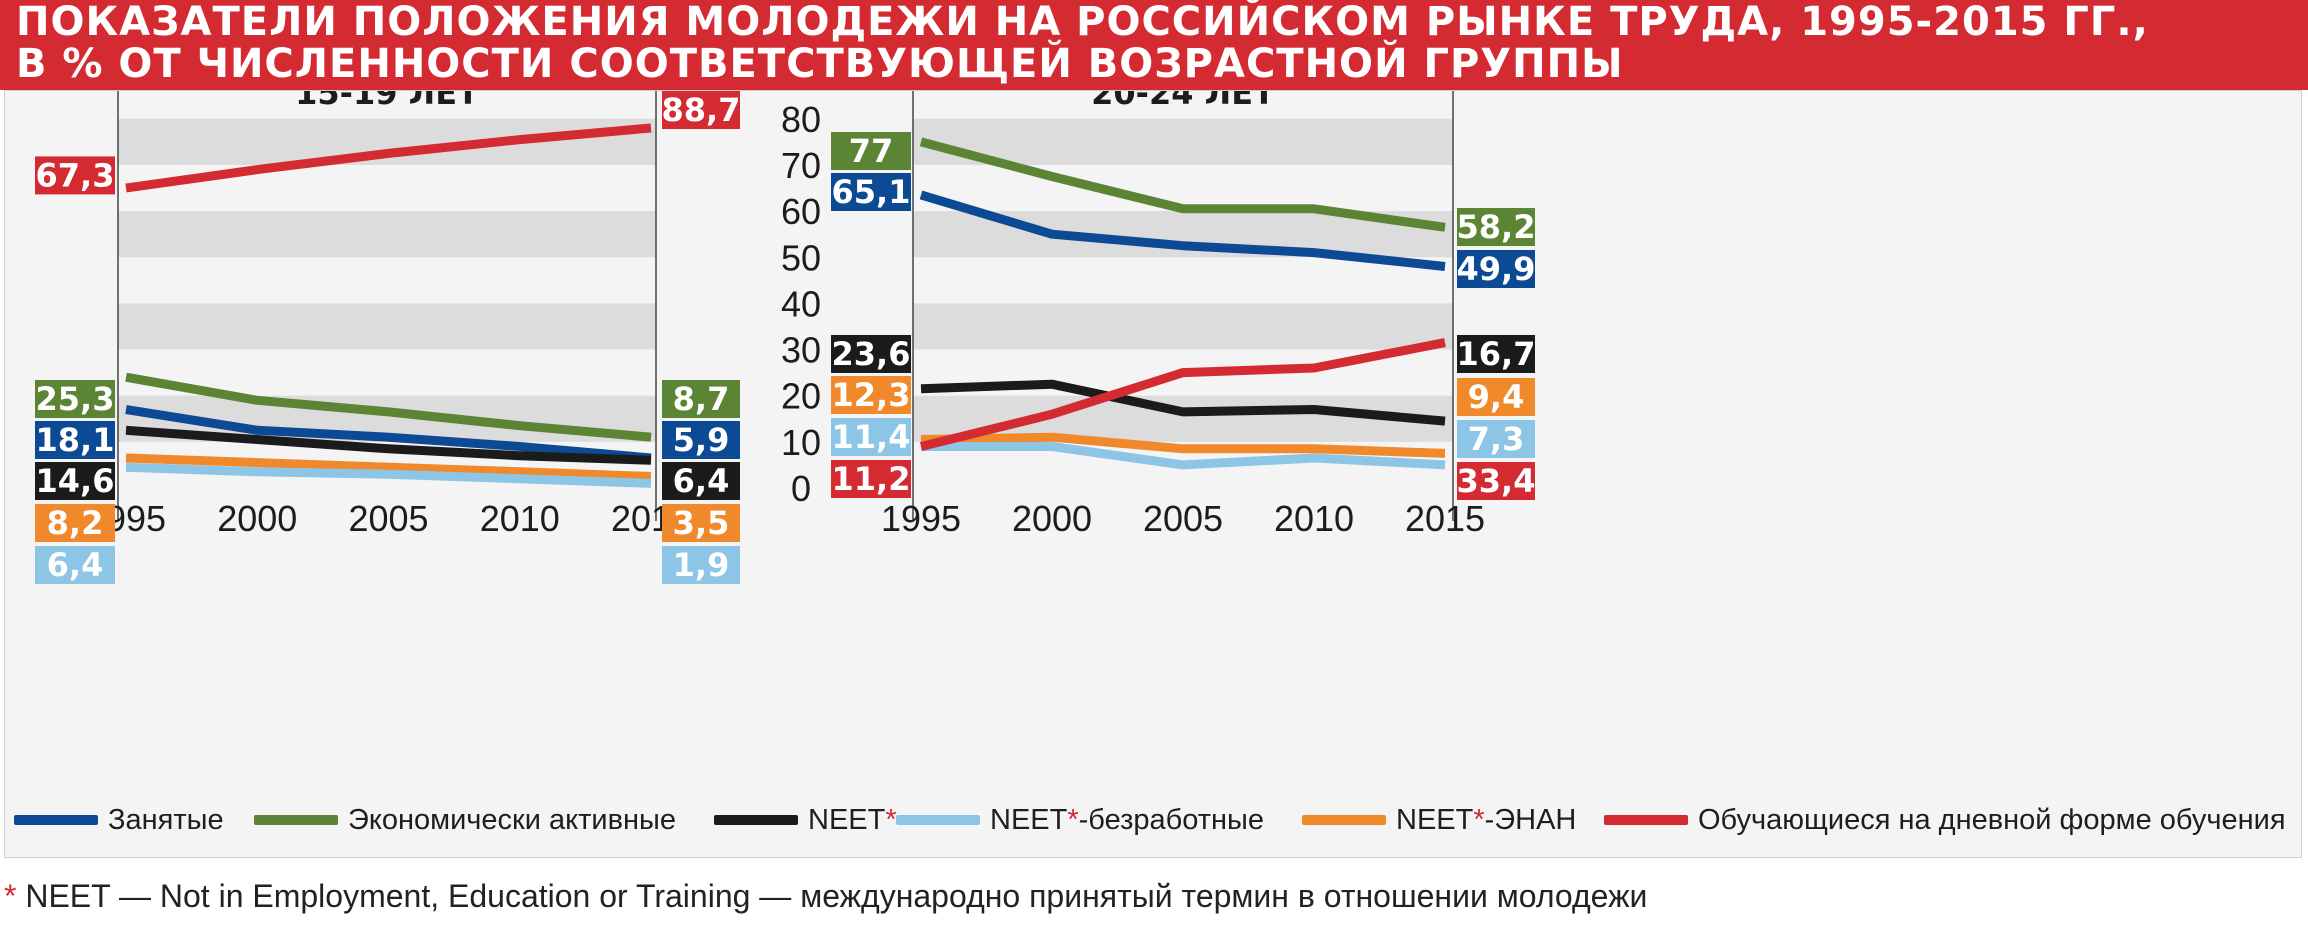 This screenshot has height=936, width=2308. Describe the element at coordinates (1183, 101) in the screenshot. I see `panel-title: 20-24 ЛЕТ` at that location.